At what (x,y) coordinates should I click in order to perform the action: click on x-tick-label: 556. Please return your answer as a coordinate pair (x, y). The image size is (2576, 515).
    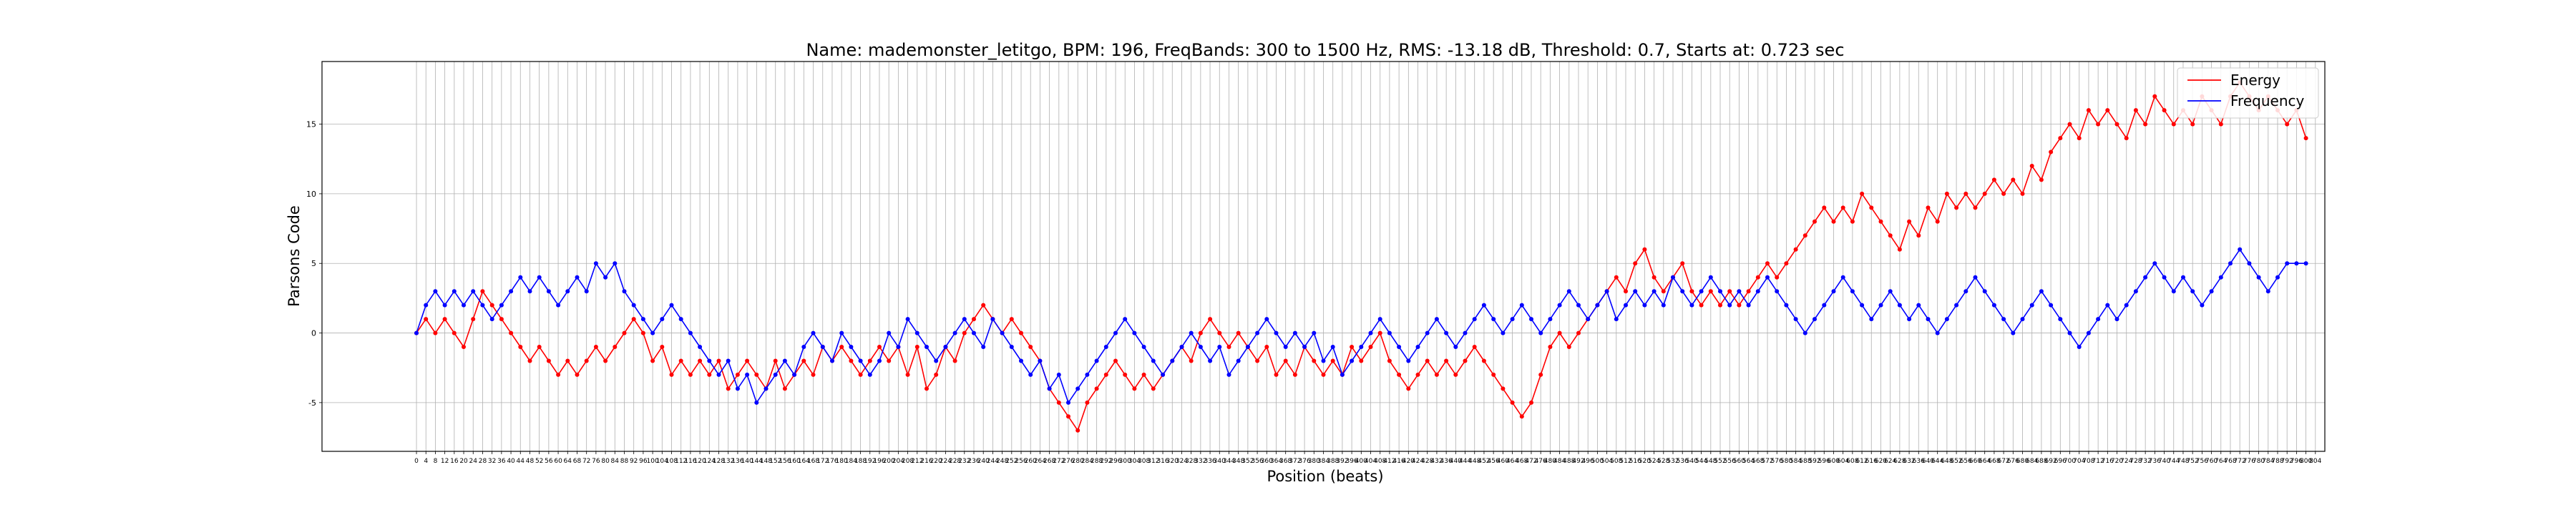
    Looking at the image, I should click on (1730, 461).